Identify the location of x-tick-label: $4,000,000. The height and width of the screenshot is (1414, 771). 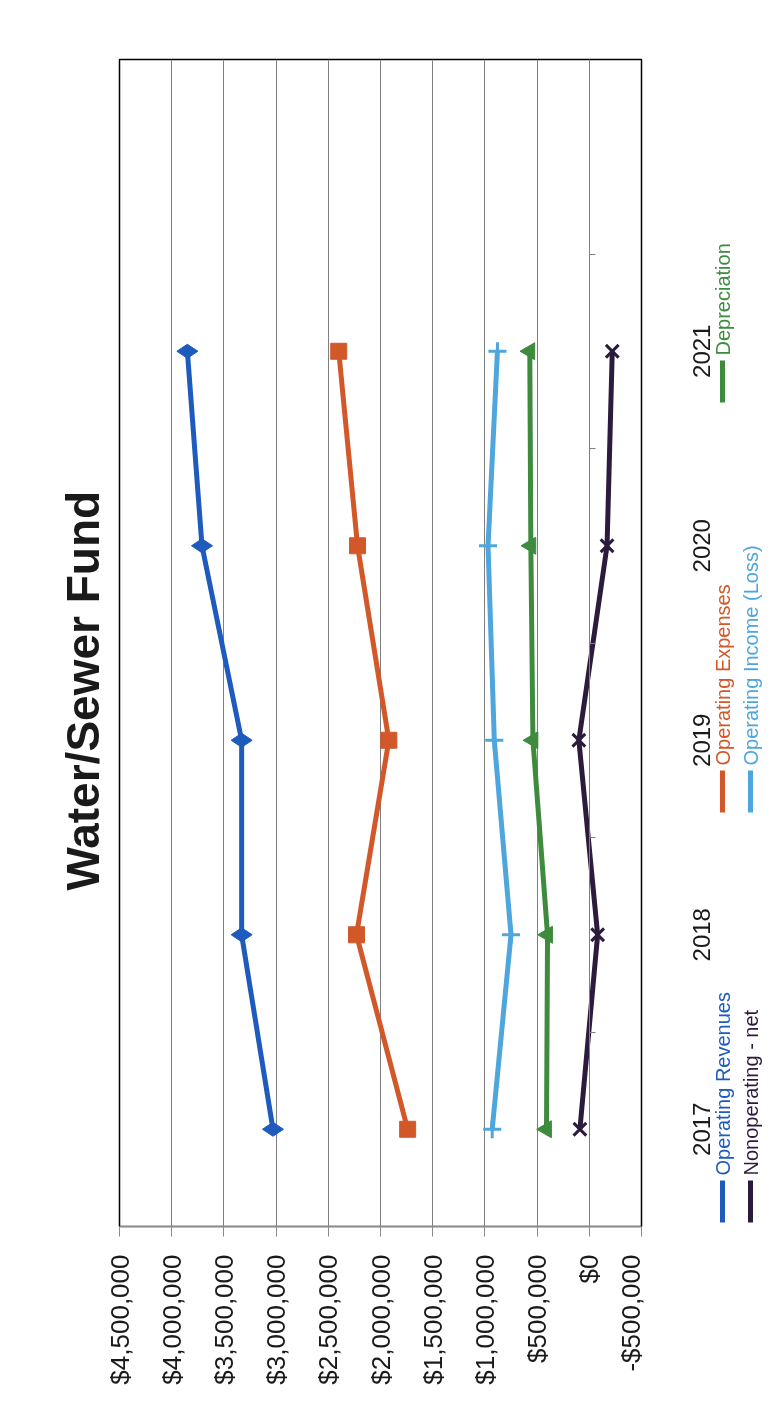
(171, 1319).